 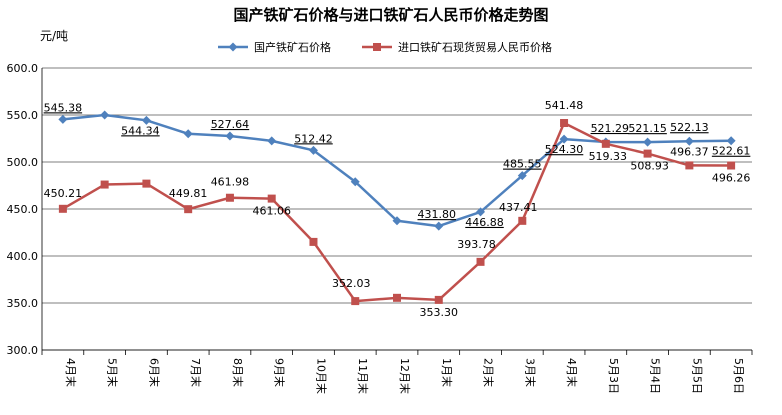 What do you see at coordinates (23, 350) in the screenshot?
I see `y-tick-label: 300.0` at bounding box center [23, 350].